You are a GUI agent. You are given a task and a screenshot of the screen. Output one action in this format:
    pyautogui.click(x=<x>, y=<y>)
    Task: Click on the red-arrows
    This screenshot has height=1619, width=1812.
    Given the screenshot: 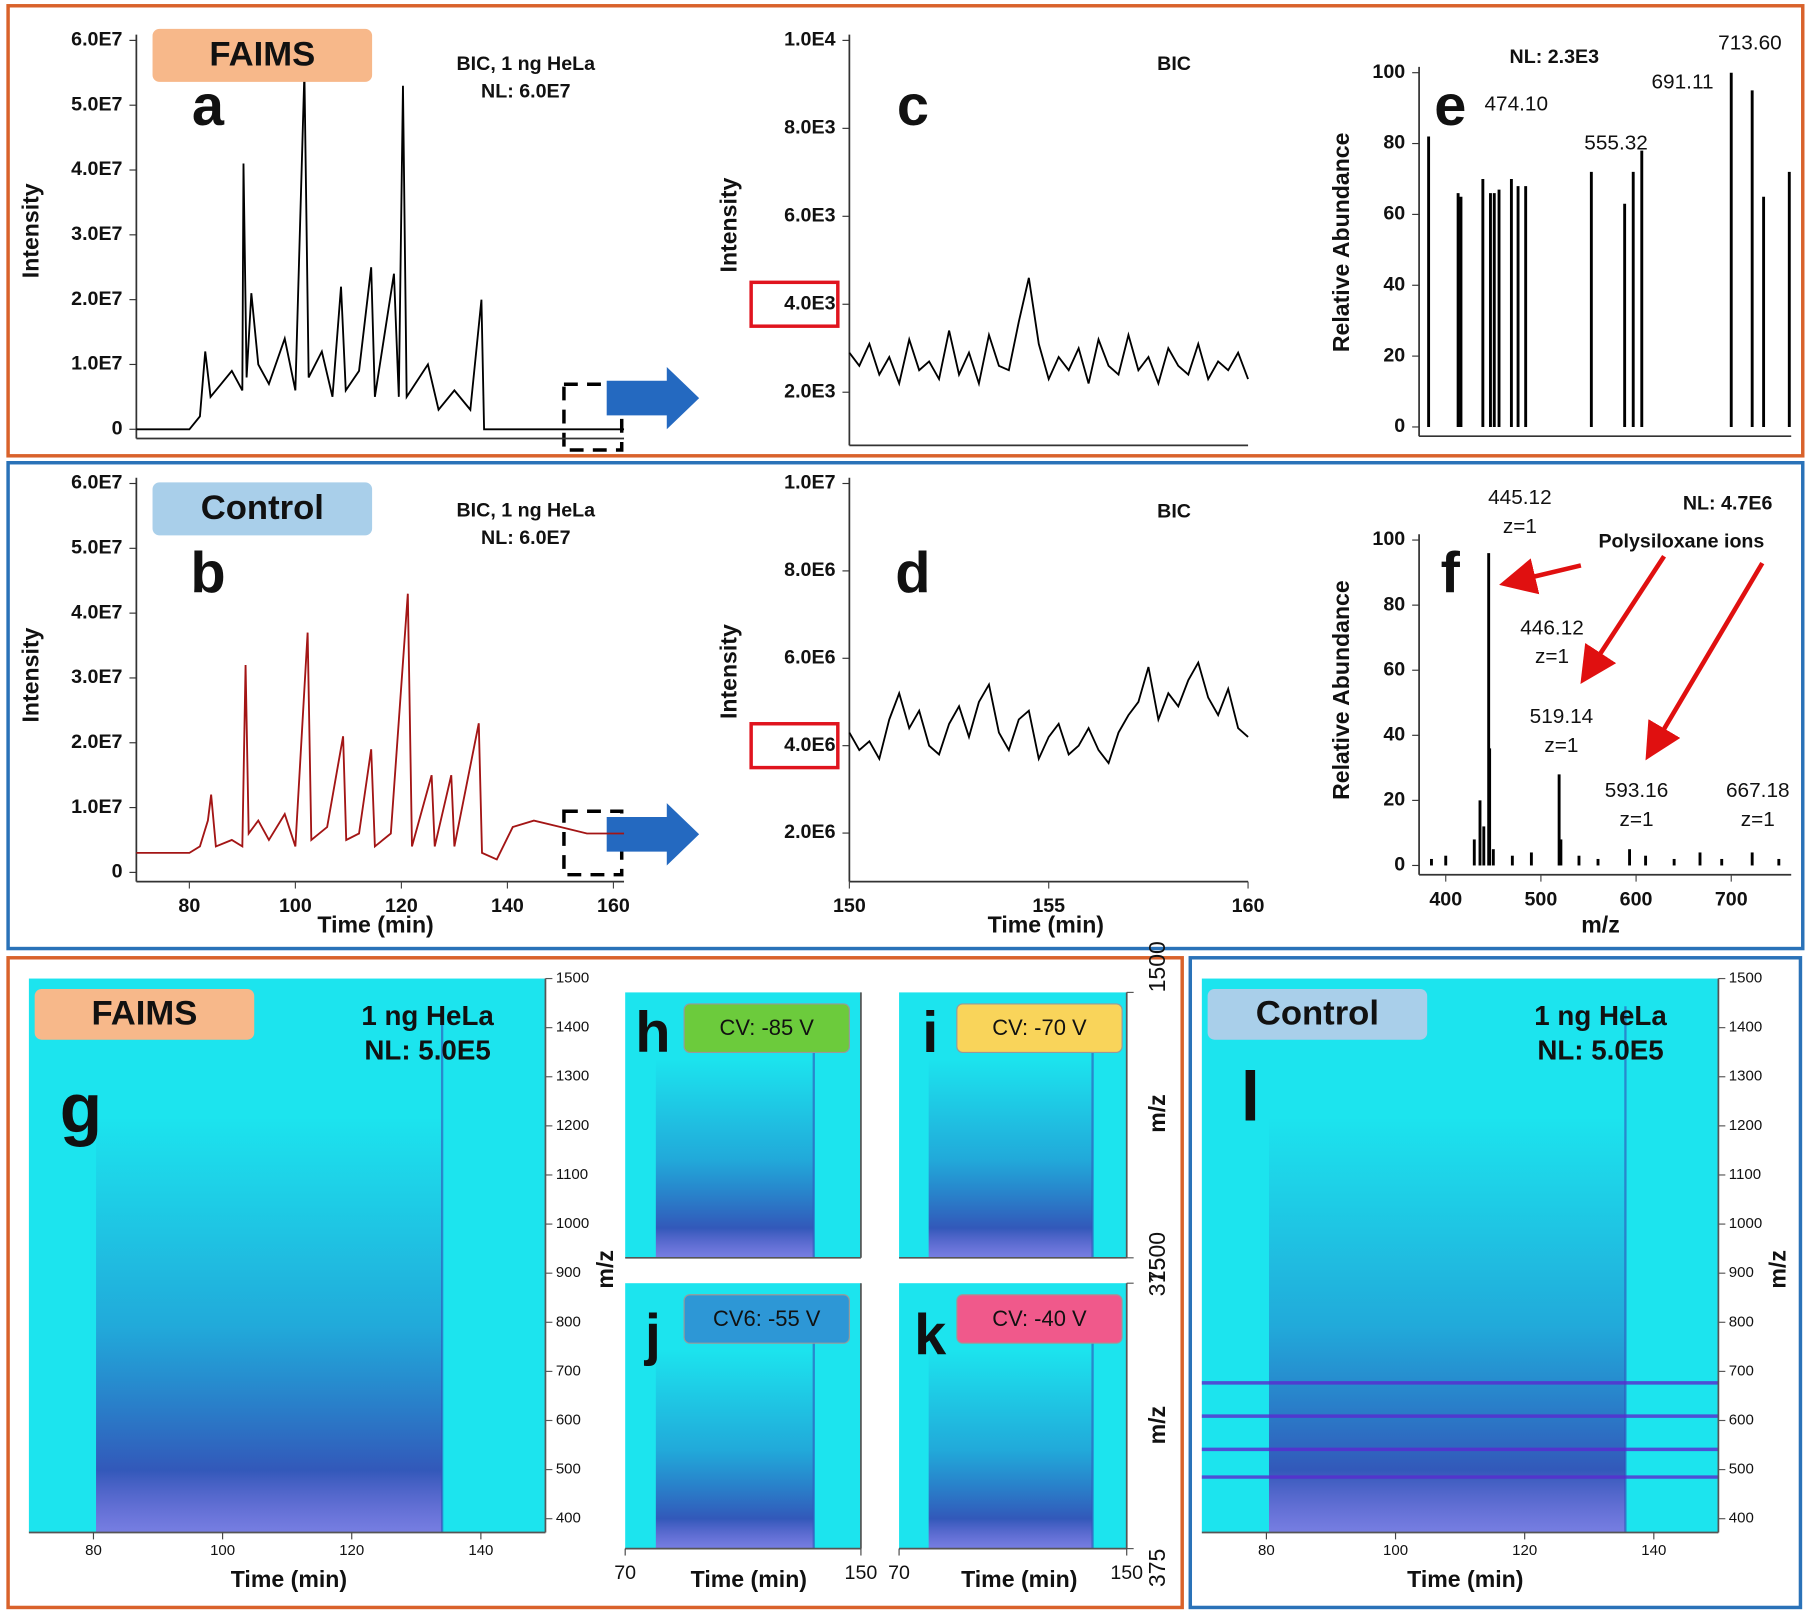 What is the action you would take?
    pyautogui.click(x=1632, y=657)
    